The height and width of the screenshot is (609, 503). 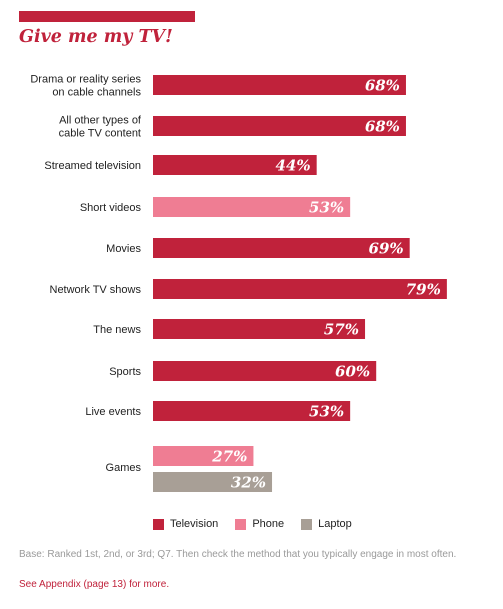 I want to click on bar-live-events-television, so click(x=252, y=411).